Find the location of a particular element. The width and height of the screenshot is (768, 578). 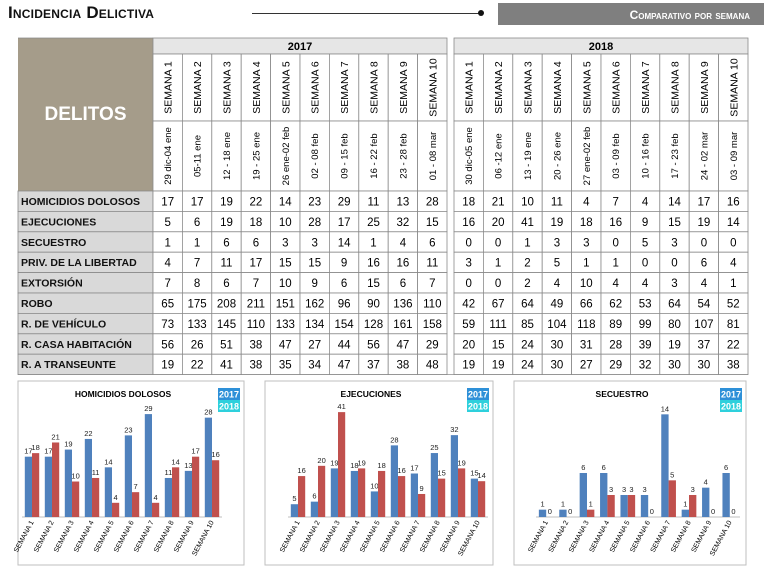

row-label: SECUESTRO is located at coordinates (53, 243).